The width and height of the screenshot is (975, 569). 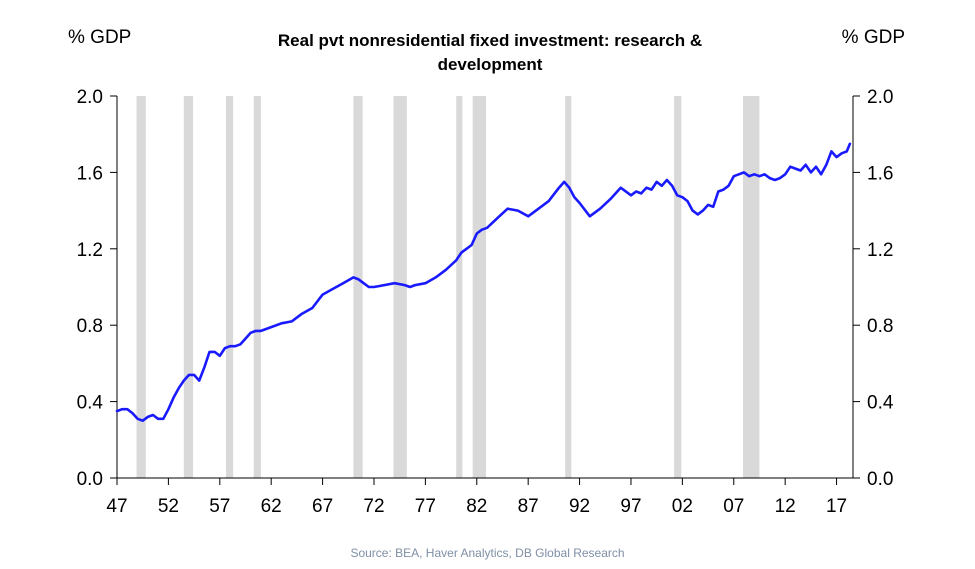 What do you see at coordinates (100, 37) in the screenshot?
I see `left-axis-unit-label: % GDP` at bounding box center [100, 37].